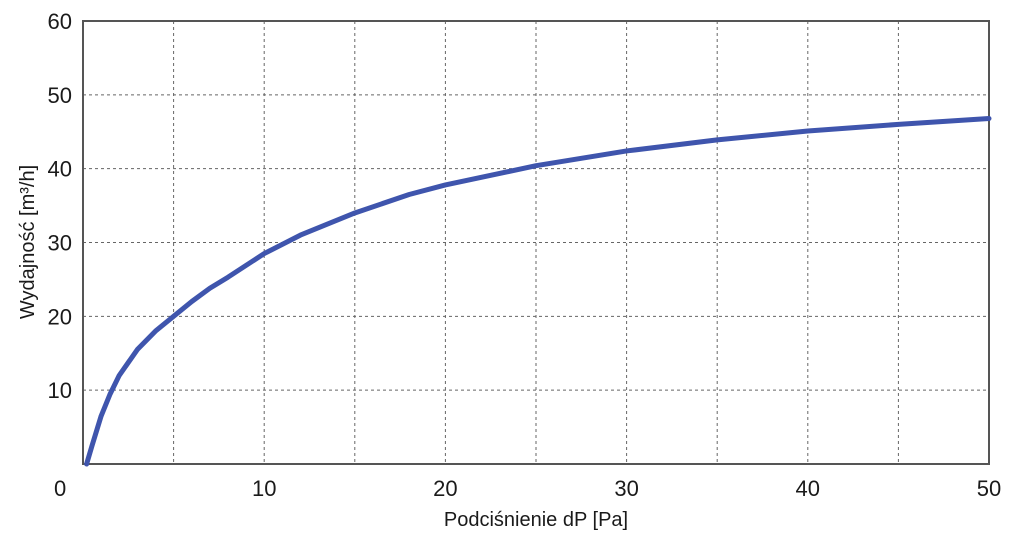 This screenshot has width=1020, height=540. What do you see at coordinates (60, 316) in the screenshot?
I see `y-tick-label: 20` at bounding box center [60, 316].